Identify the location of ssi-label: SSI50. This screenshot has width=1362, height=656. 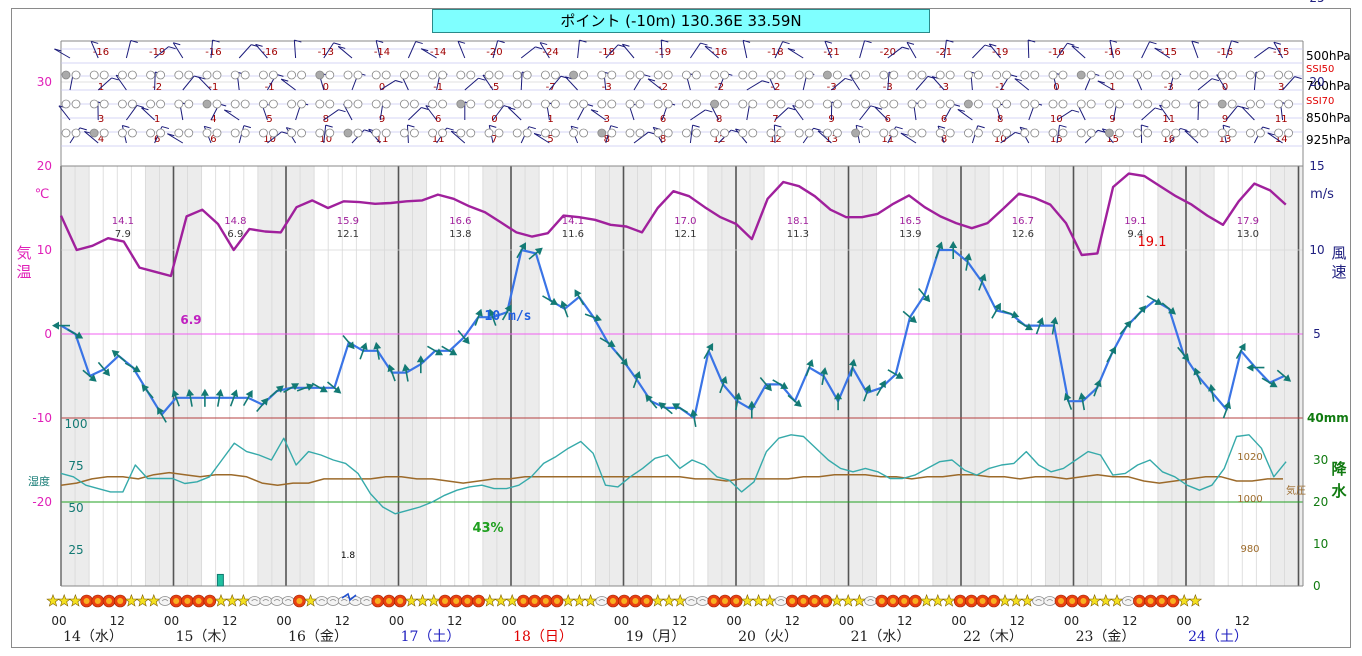
(1320, 69).